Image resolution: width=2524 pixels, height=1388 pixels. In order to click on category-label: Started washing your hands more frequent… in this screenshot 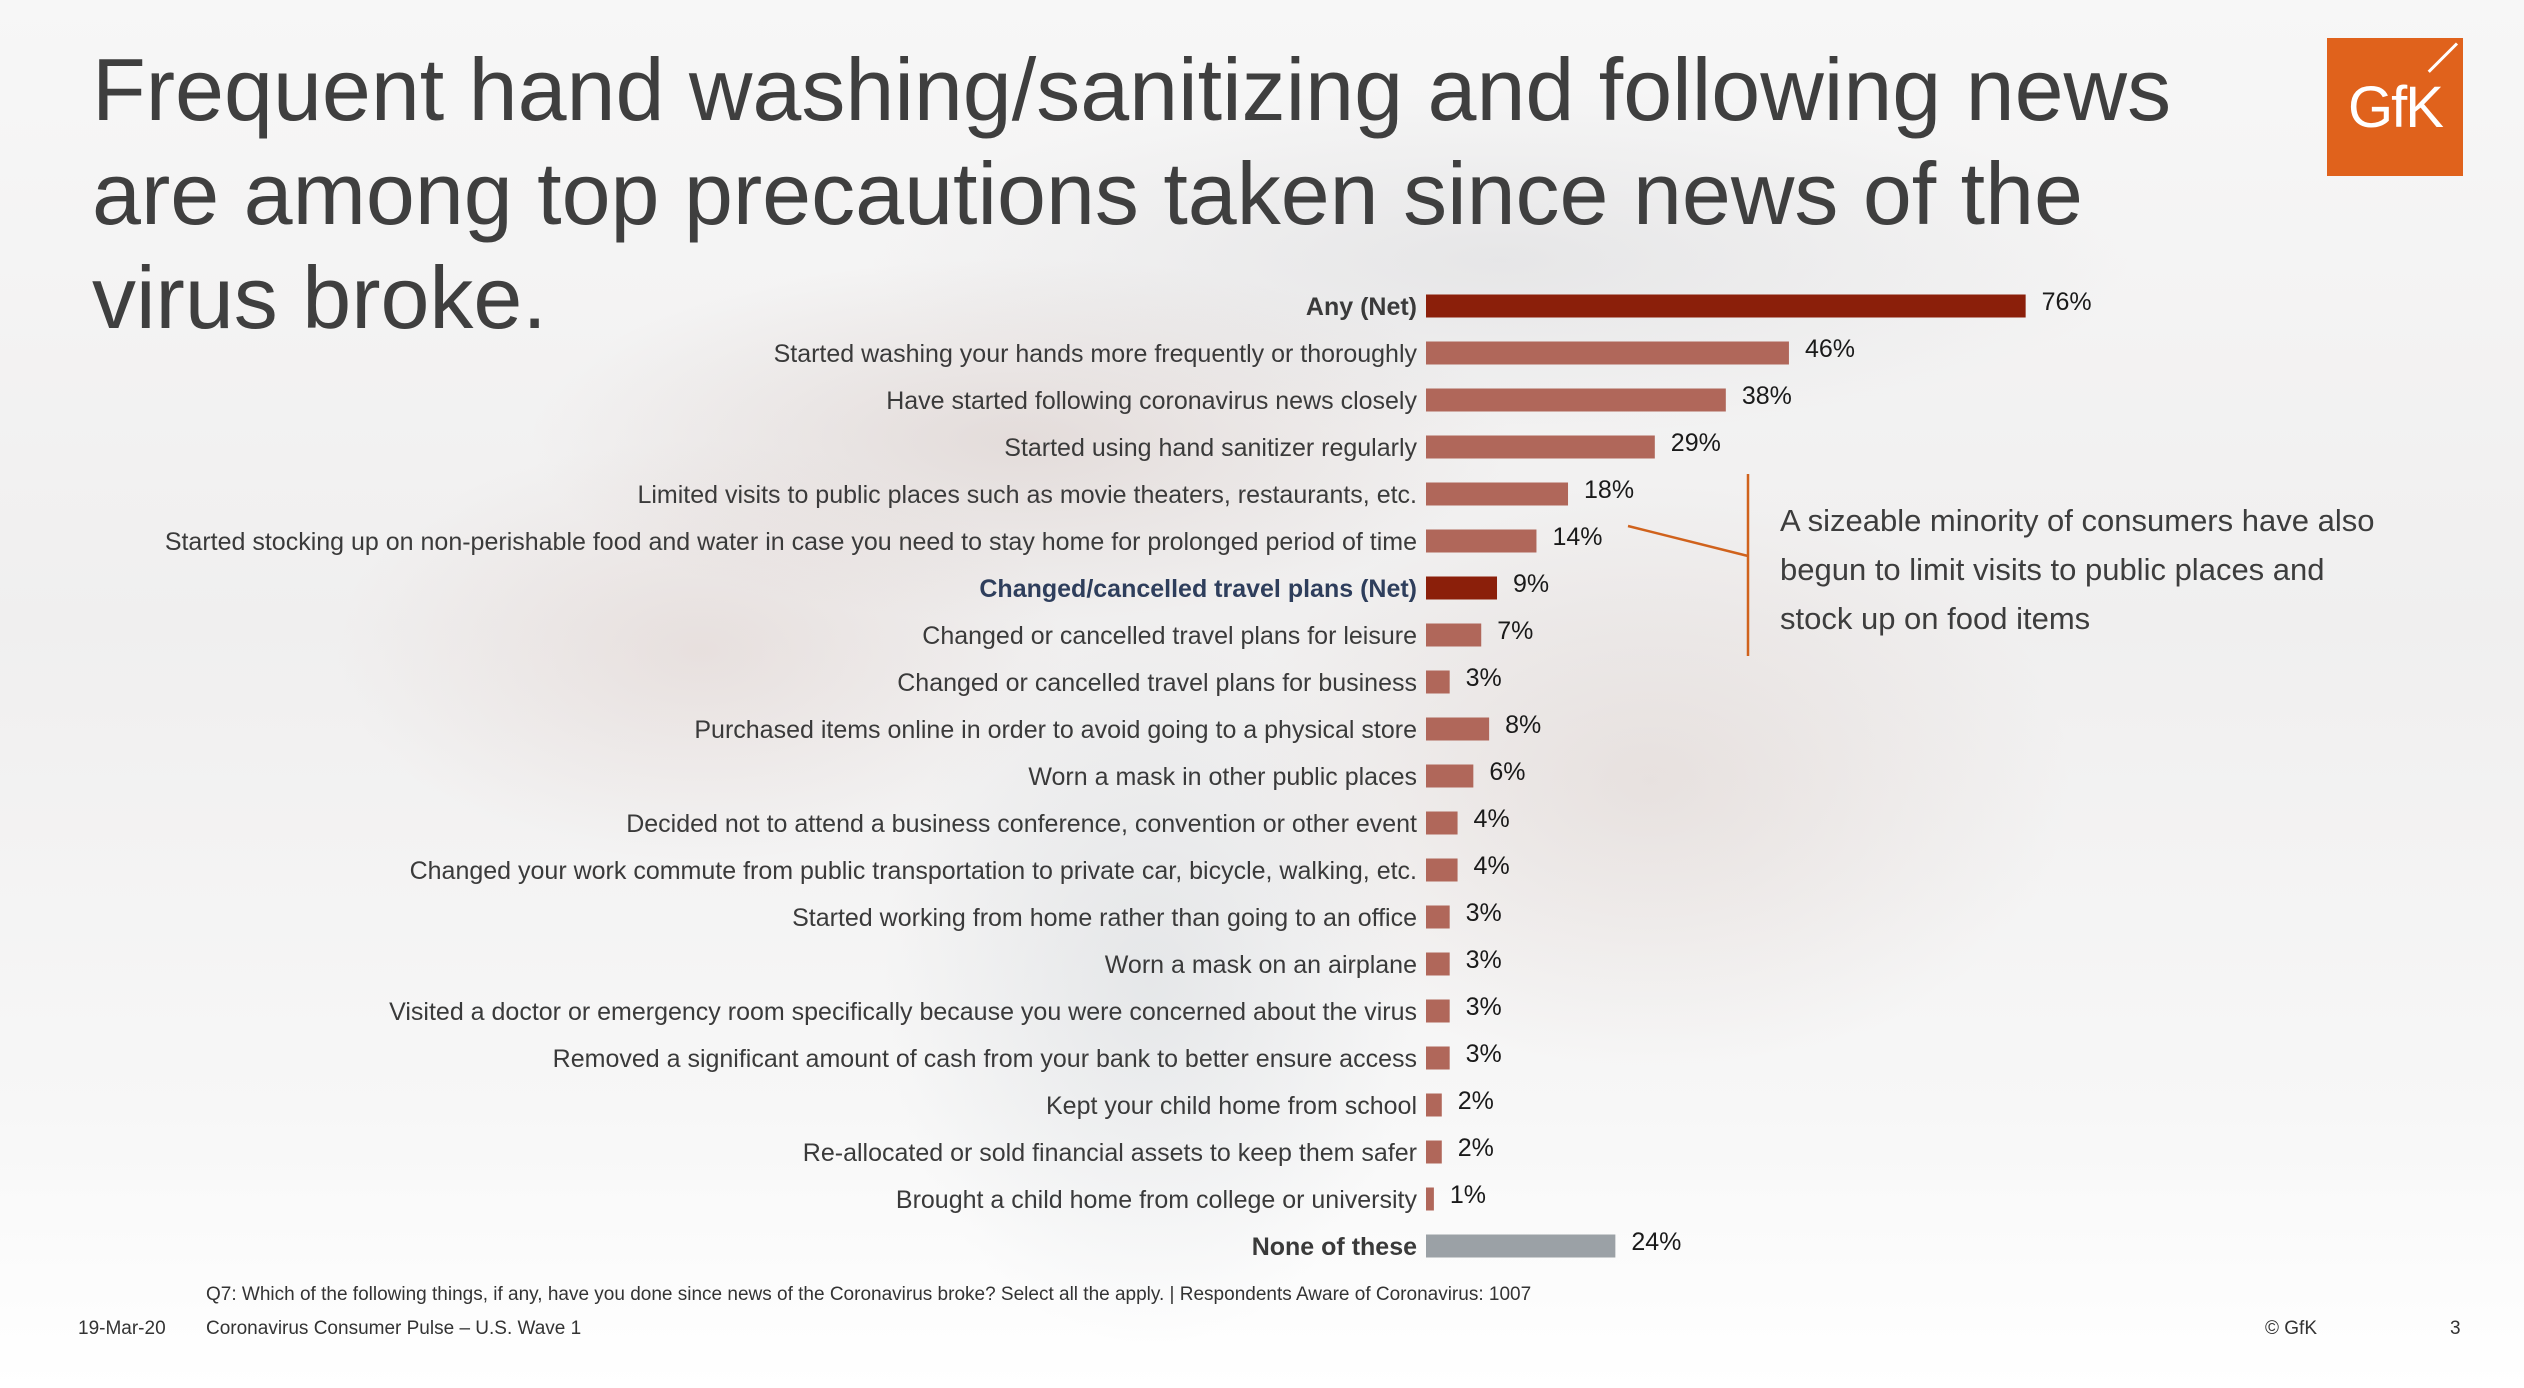, I will do `click(1096, 354)`.